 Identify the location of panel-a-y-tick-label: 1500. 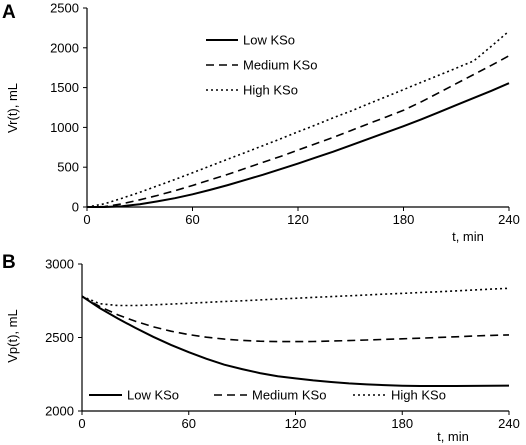
(64, 87).